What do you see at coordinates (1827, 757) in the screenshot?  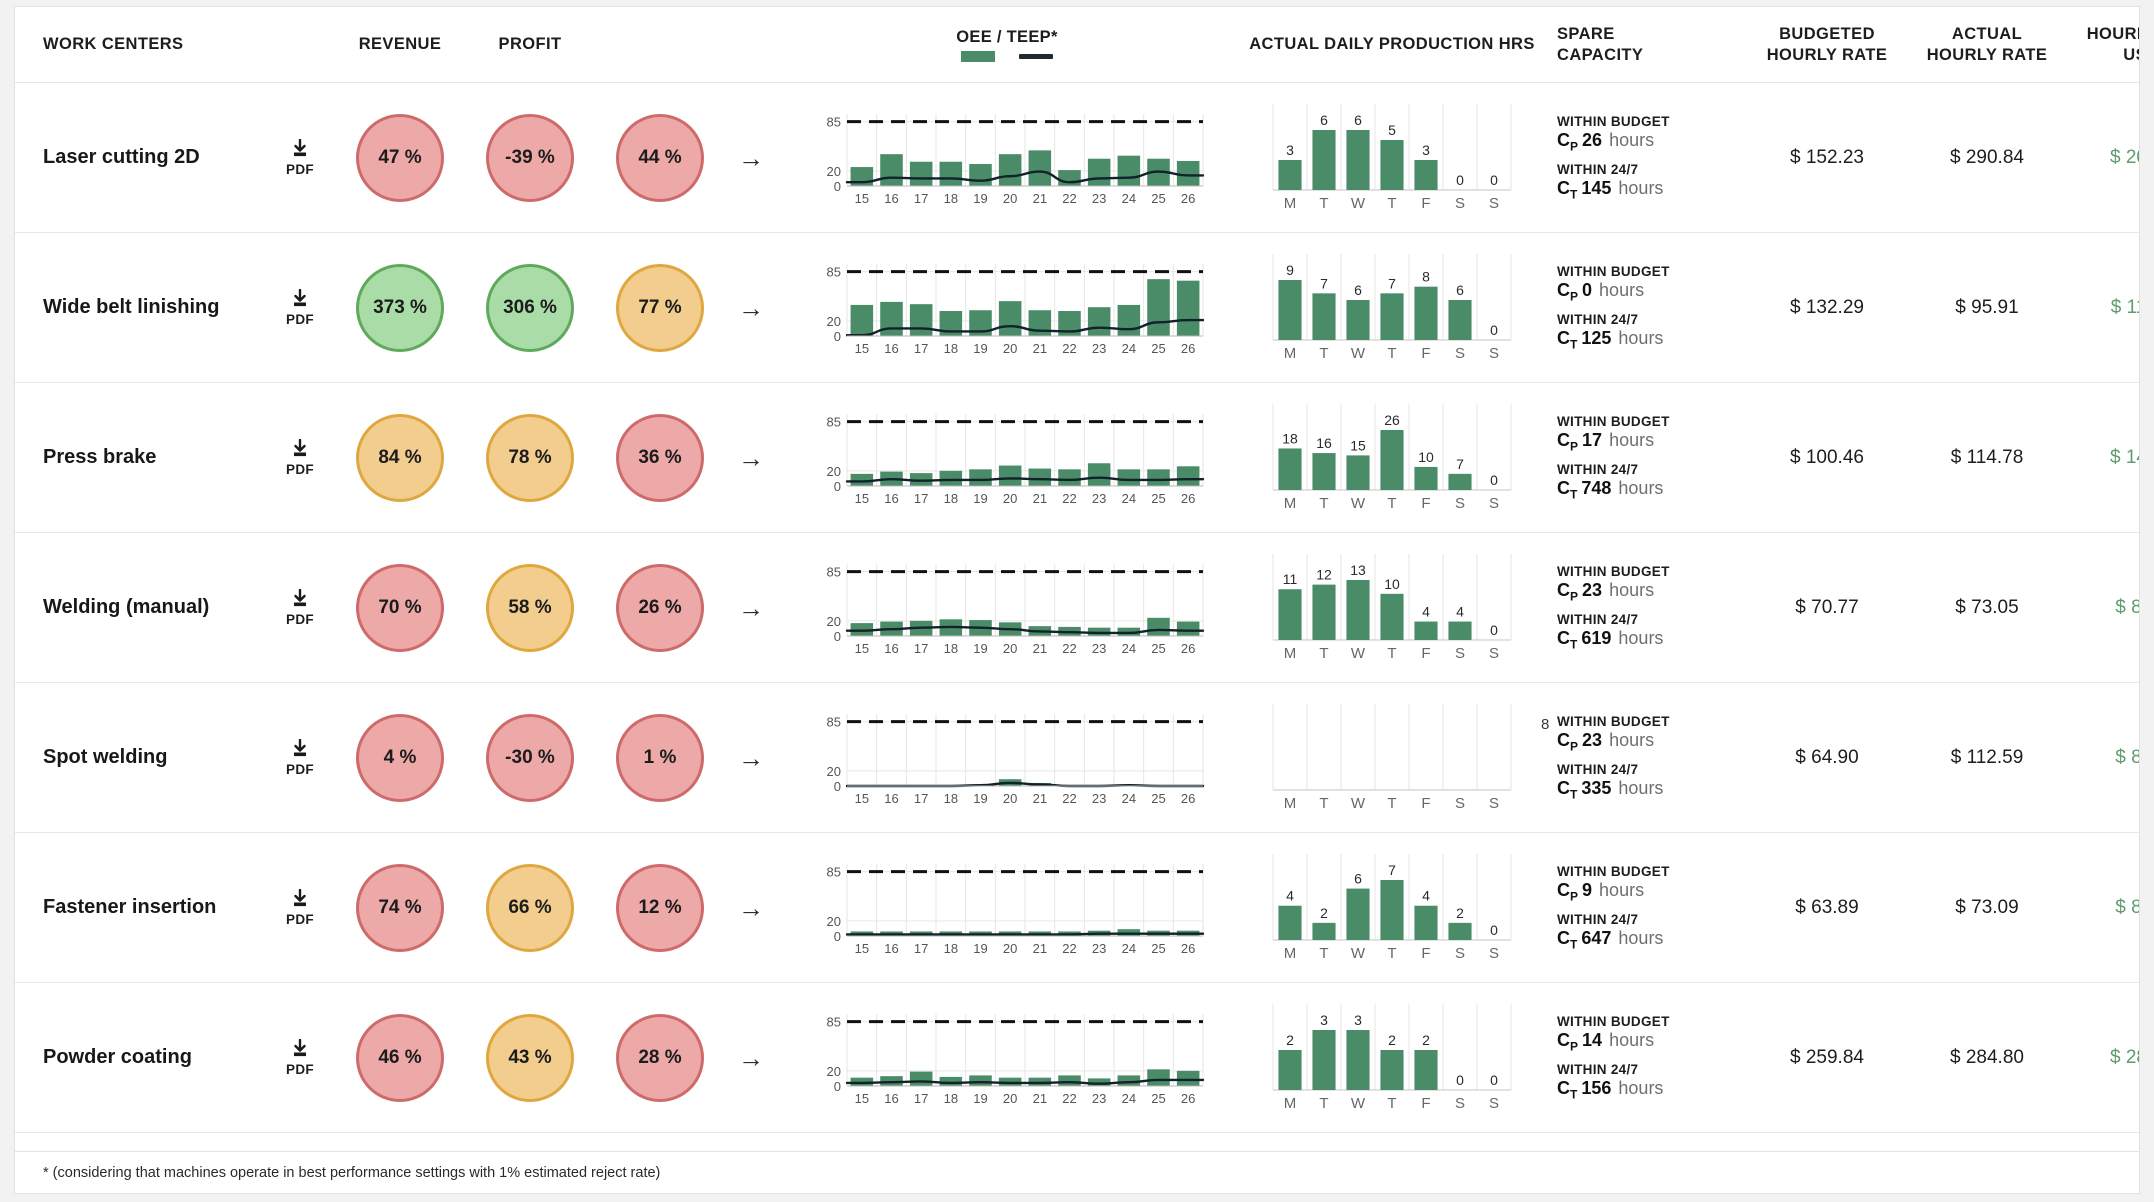 I see `cell-budgeted-hourly-rate-value: $ 64.90` at bounding box center [1827, 757].